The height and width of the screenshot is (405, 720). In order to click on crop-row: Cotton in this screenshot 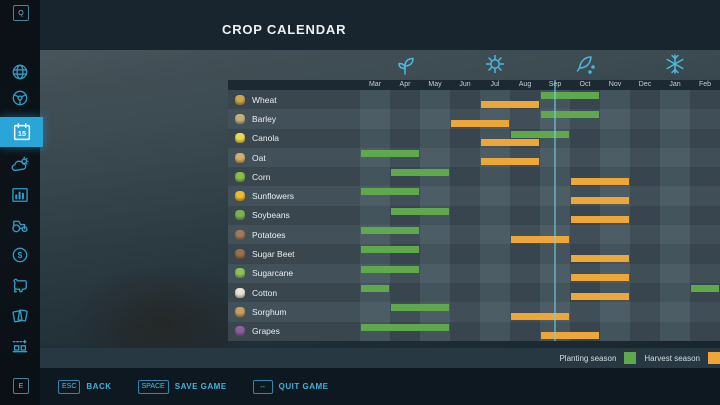, I will do `click(474, 292)`.